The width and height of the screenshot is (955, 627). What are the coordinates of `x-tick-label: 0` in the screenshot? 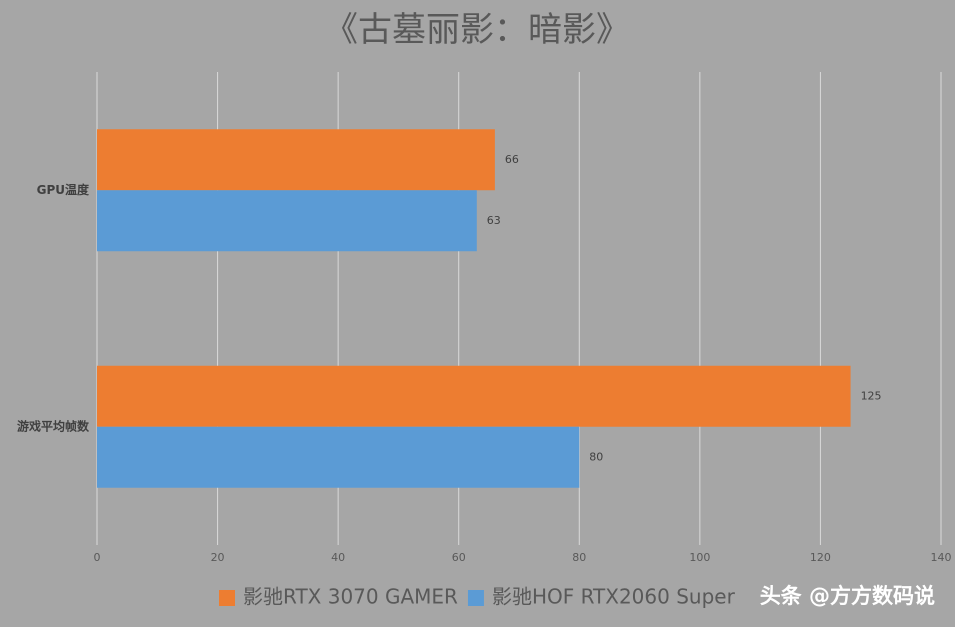 It's located at (97, 557).